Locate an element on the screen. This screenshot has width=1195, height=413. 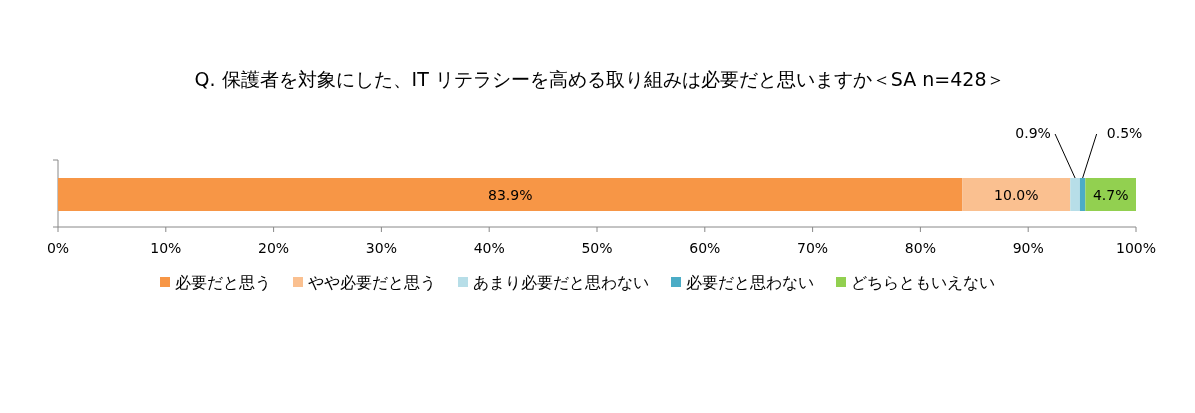
data-label: 4.7% is located at coordinates (1110, 194).